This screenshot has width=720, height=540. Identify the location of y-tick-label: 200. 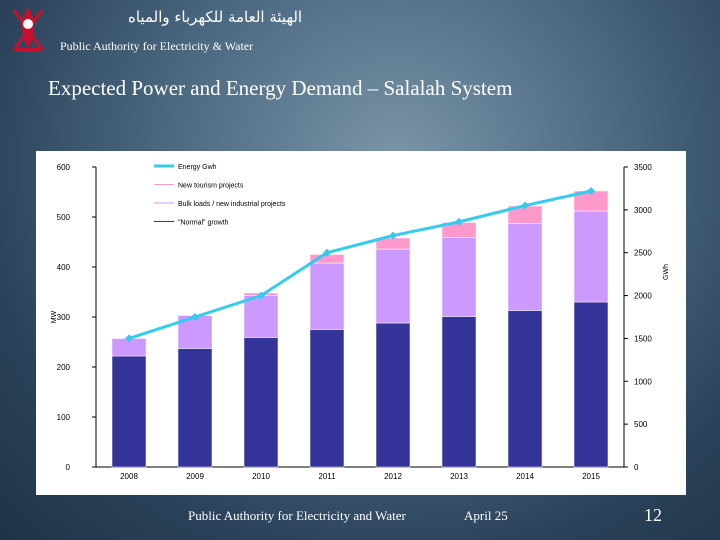
(64, 367).